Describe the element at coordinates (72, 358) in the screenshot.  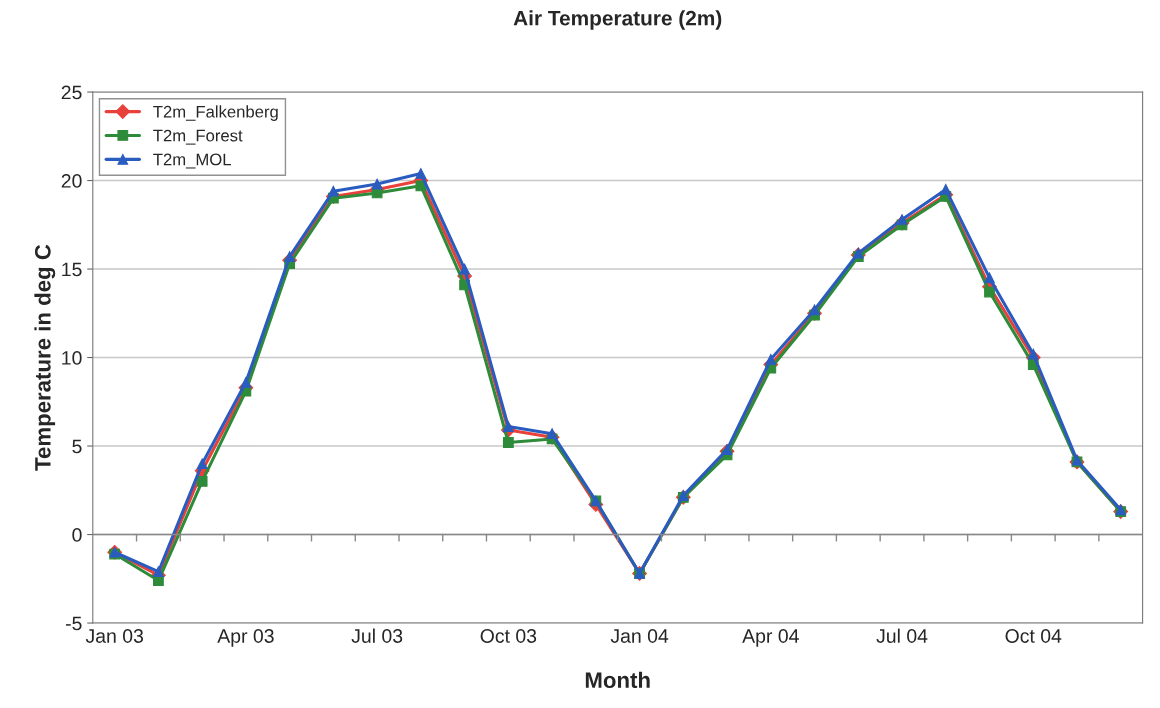
I see `y-tick-label: 10` at that location.